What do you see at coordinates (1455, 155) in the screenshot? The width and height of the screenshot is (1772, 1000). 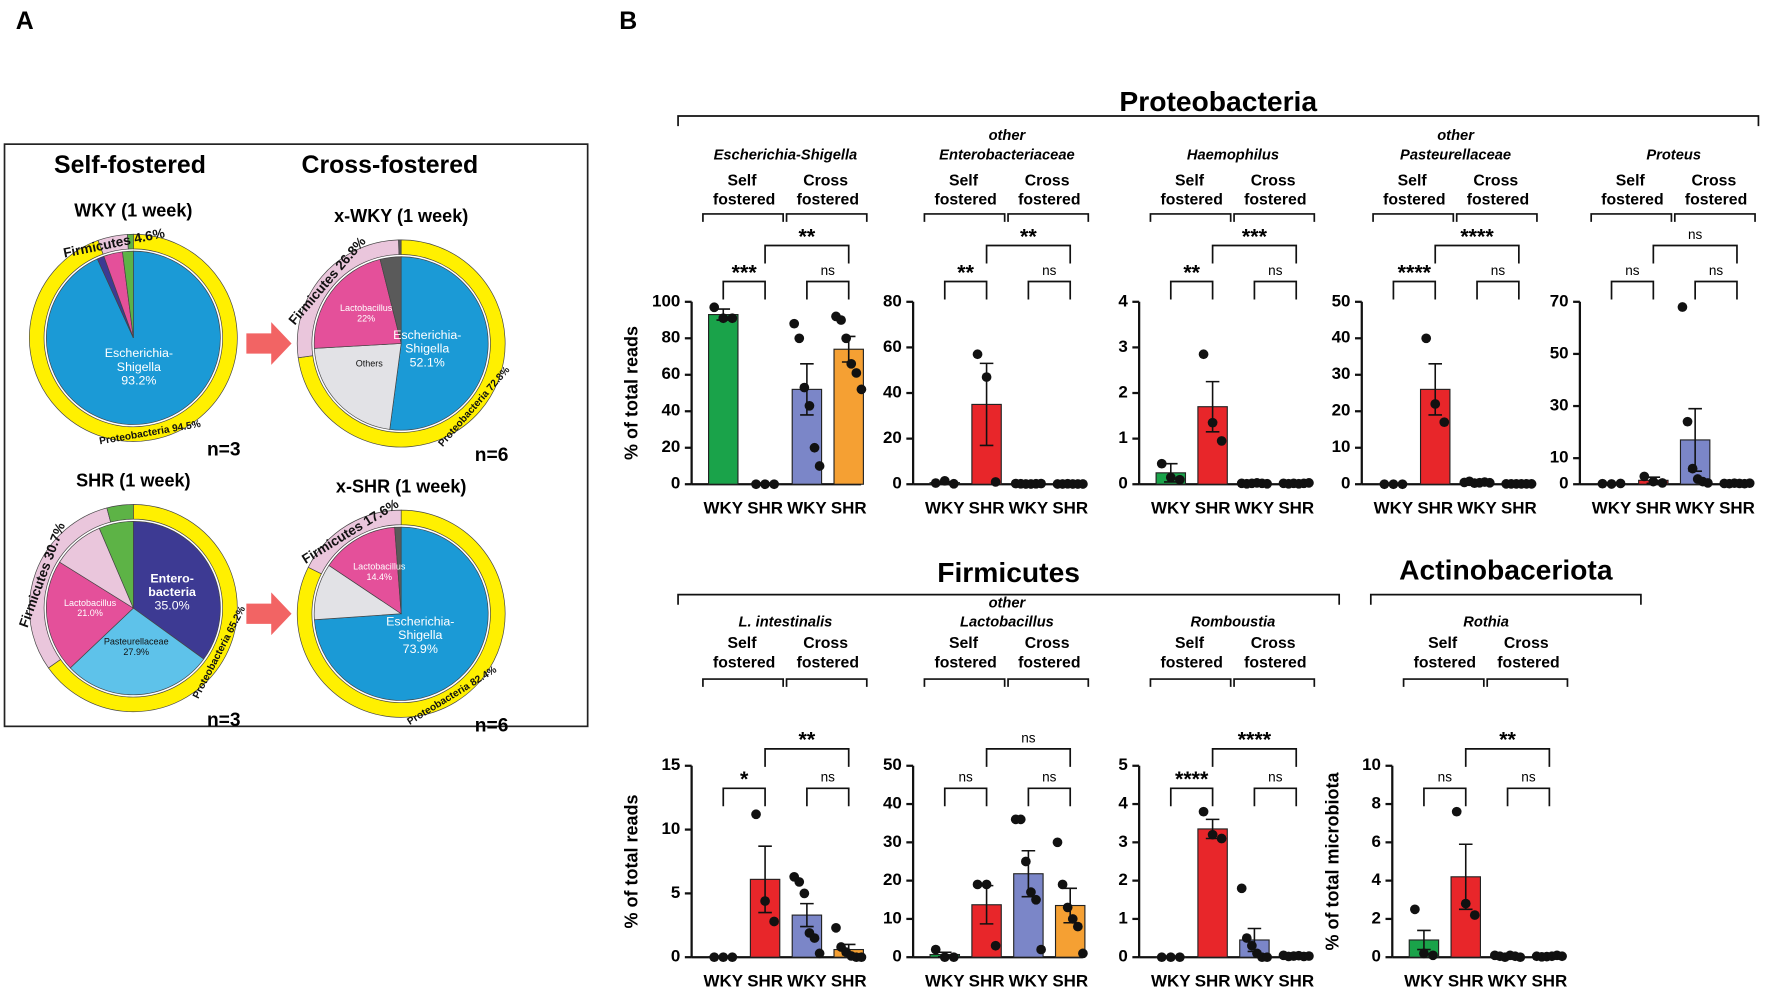 I see `chart-title: Pasteurellaceae` at bounding box center [1455, 155].